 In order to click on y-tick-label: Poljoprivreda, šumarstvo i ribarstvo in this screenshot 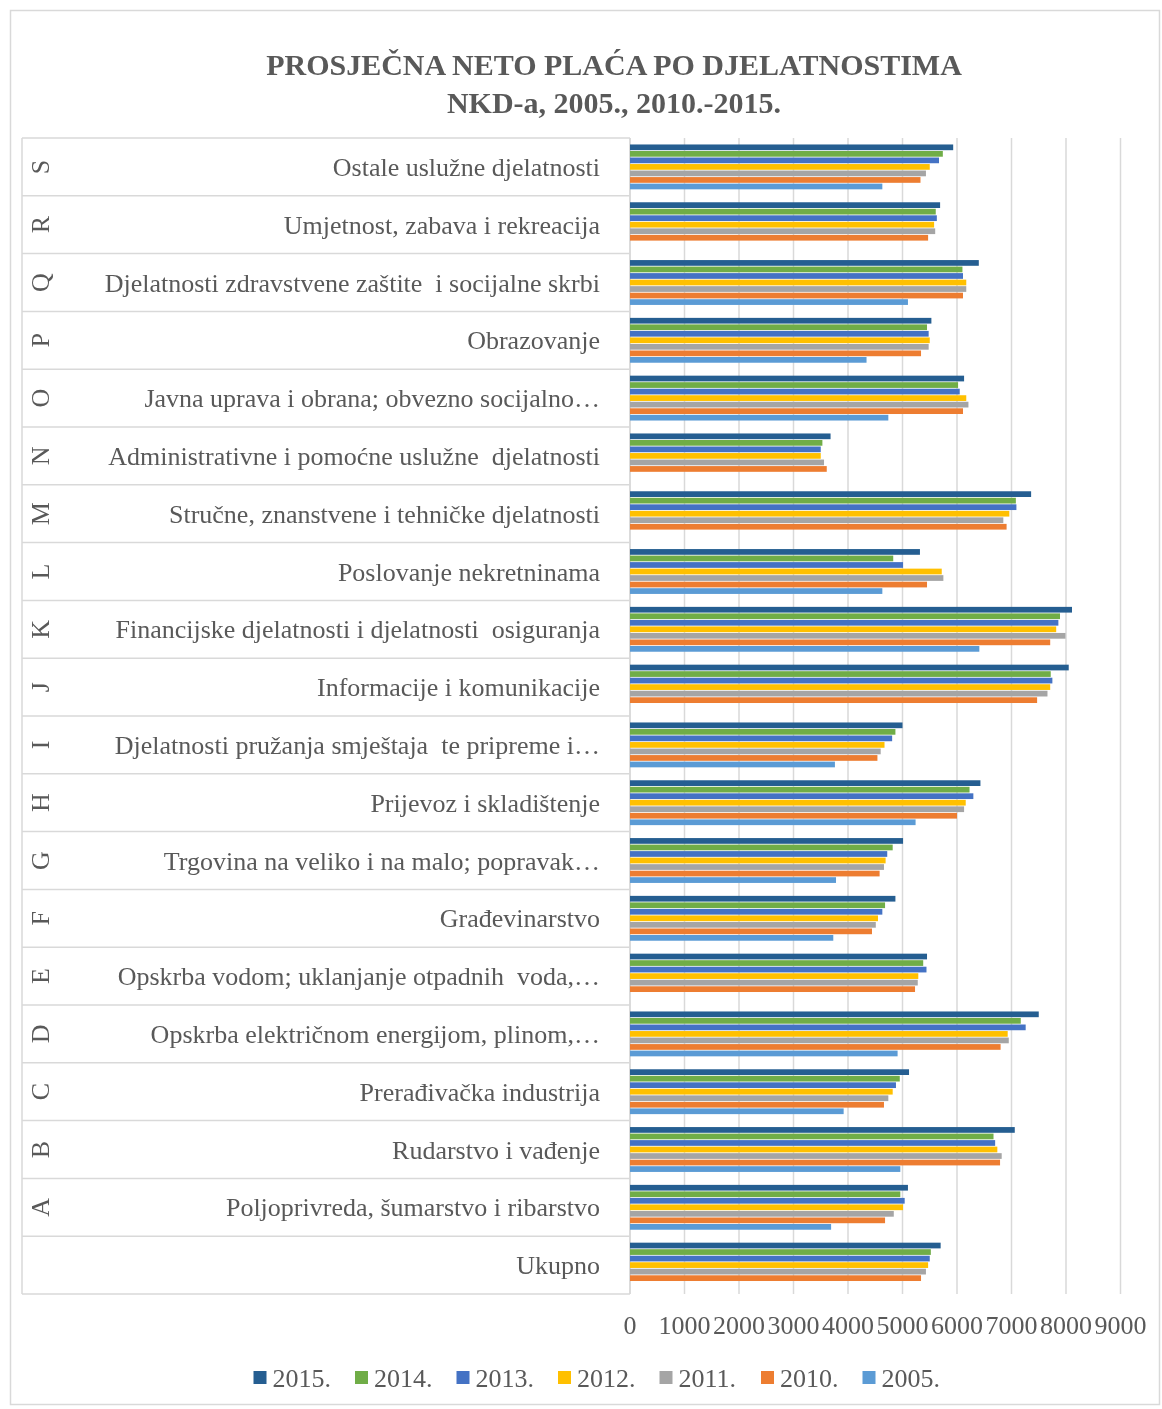, I will do `click(412, 1208)`.